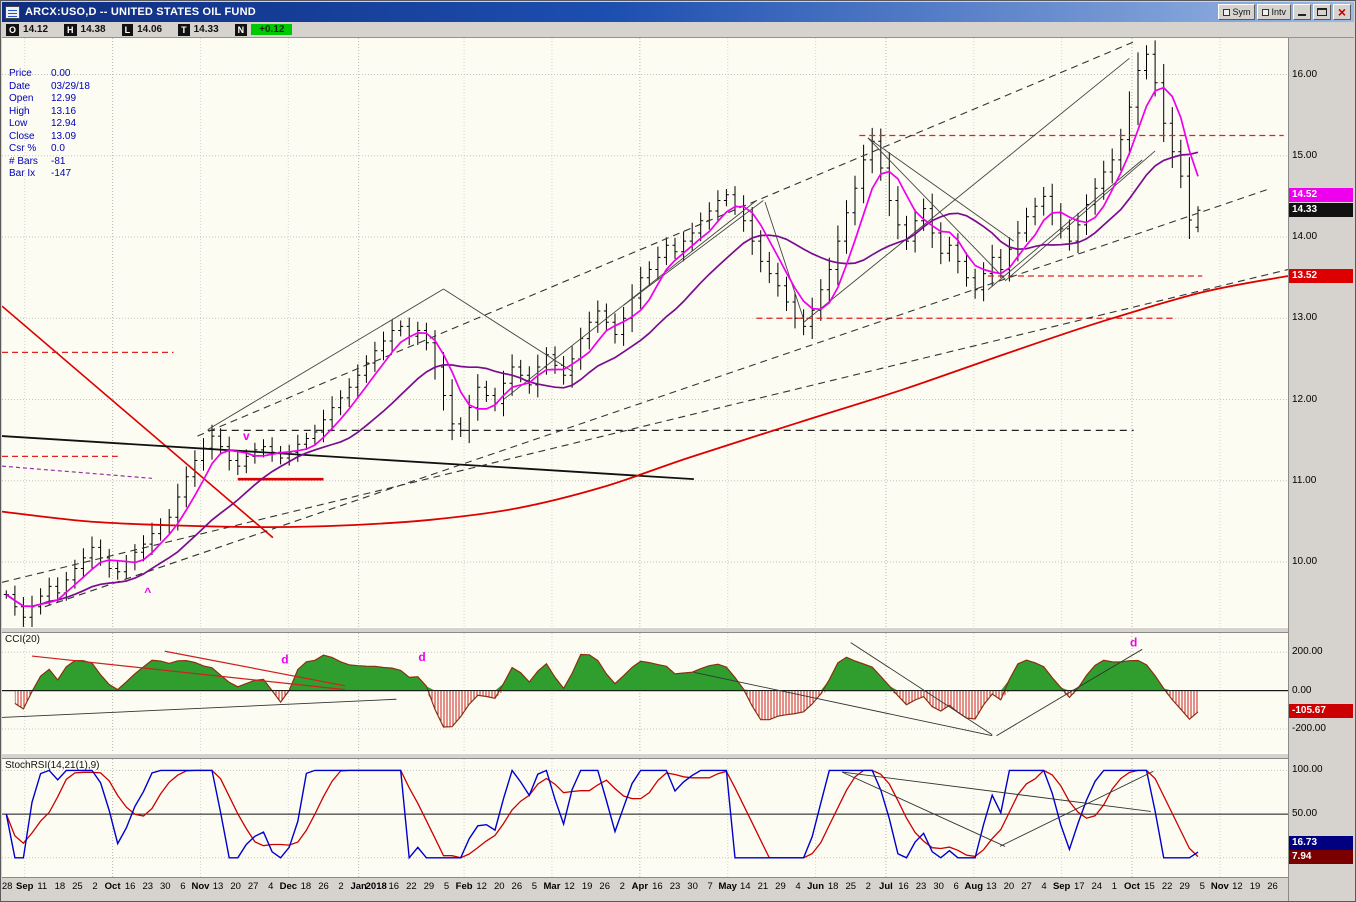  Describe the element at coordinates (1305, 318) in the screenshot. I see `axis-label: 13.00` at that location.